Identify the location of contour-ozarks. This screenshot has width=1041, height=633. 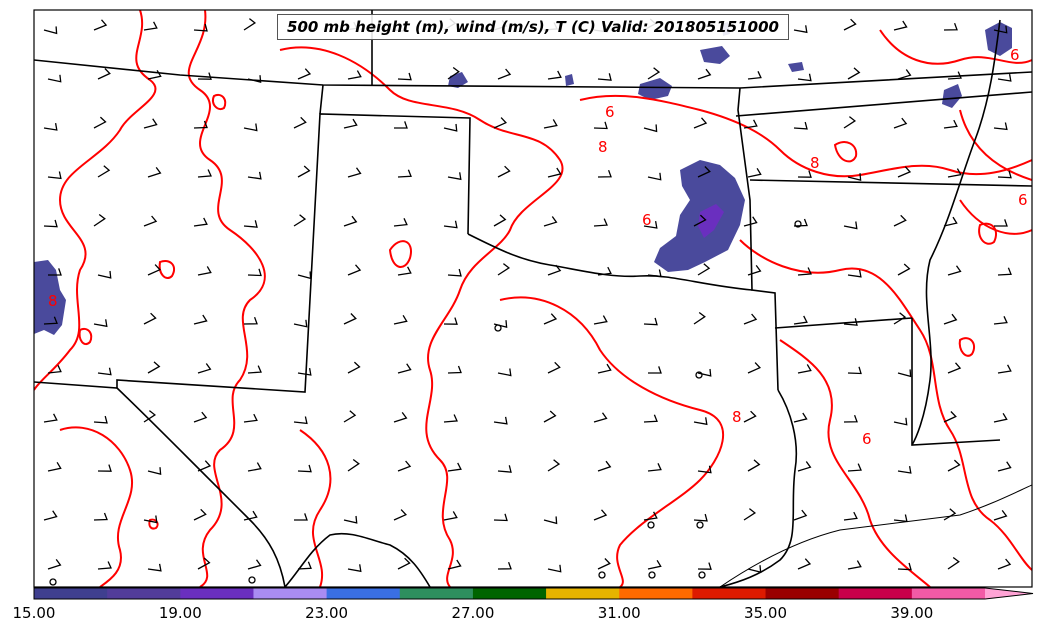
(885, 405).